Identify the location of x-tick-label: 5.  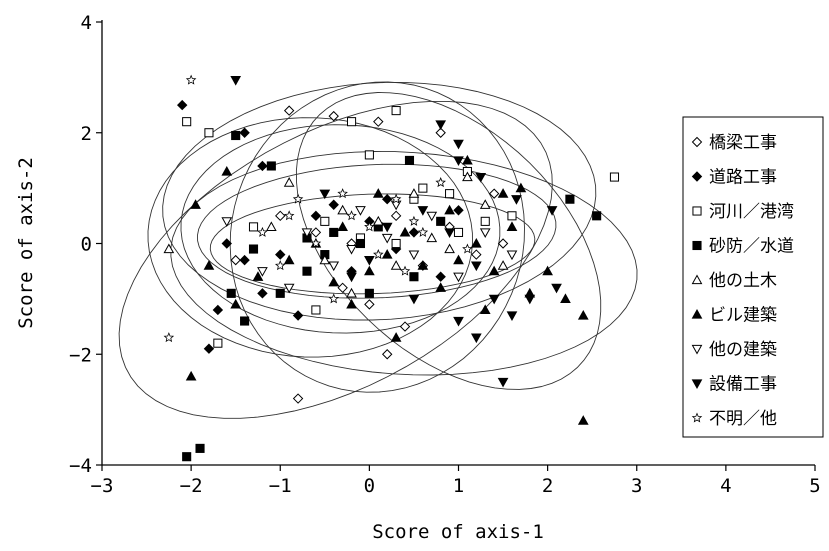
(814, 486).